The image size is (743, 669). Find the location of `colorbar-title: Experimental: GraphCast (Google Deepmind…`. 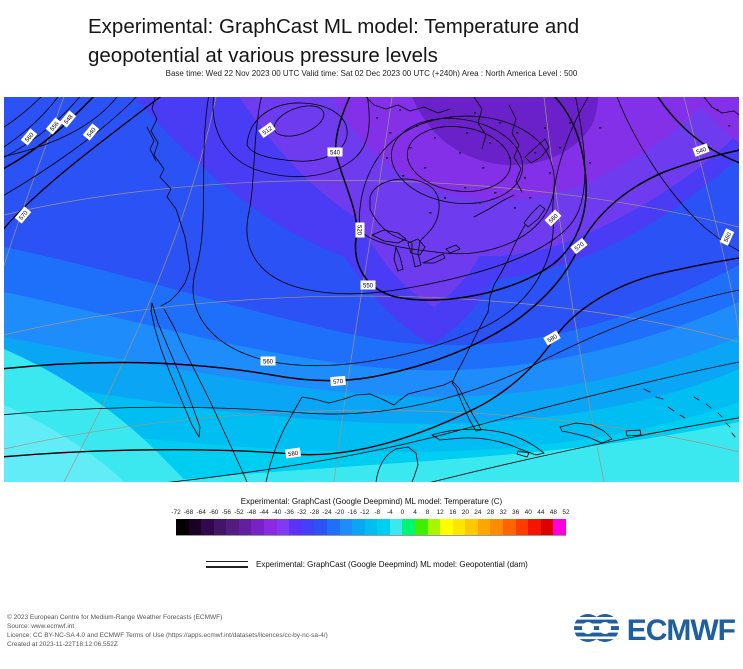

colorbar-title: Experimental: GraphCast (Google Deepmind… is located at coordinates (371, 501).